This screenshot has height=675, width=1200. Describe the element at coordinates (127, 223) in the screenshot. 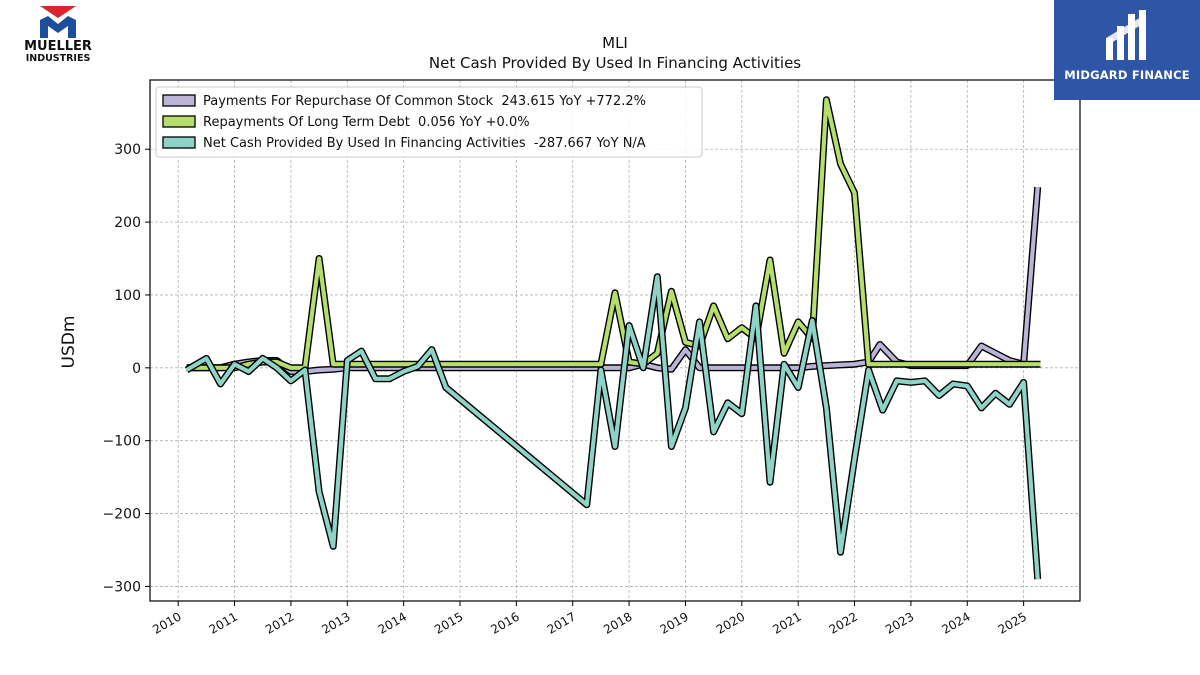

I see `y-tick-label: 200` at that location.